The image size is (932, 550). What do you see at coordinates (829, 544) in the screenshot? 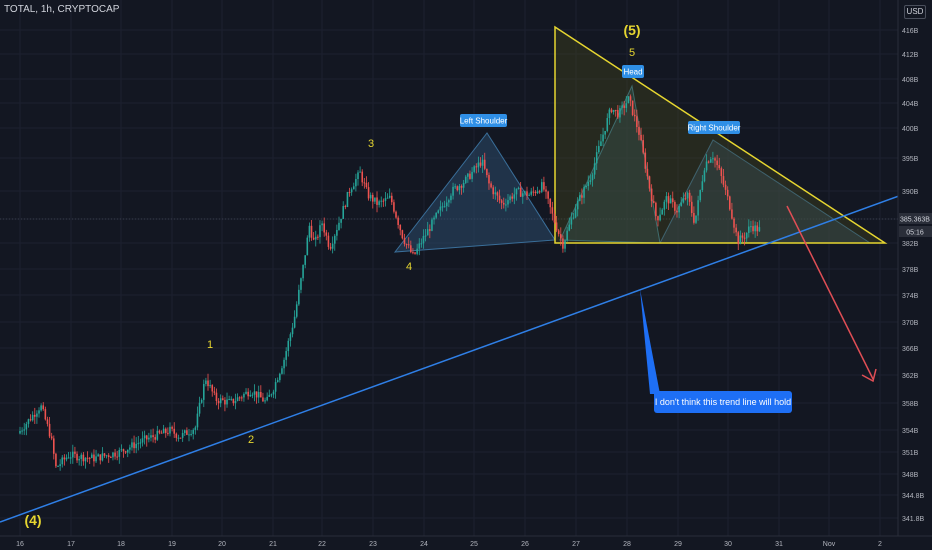
I see `time-tick-label: Nov` at bounding box center [829, 544].